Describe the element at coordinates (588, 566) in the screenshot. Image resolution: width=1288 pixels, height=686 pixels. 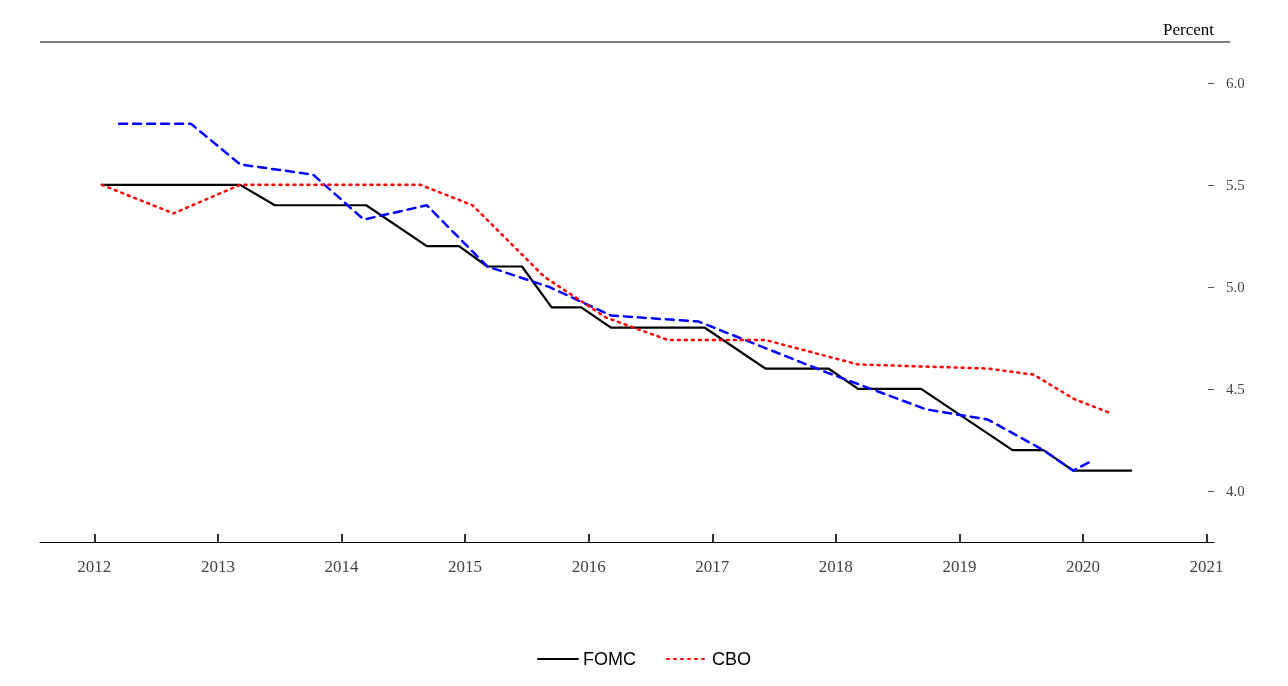
I see `x-tick-label: 2016` at that location.